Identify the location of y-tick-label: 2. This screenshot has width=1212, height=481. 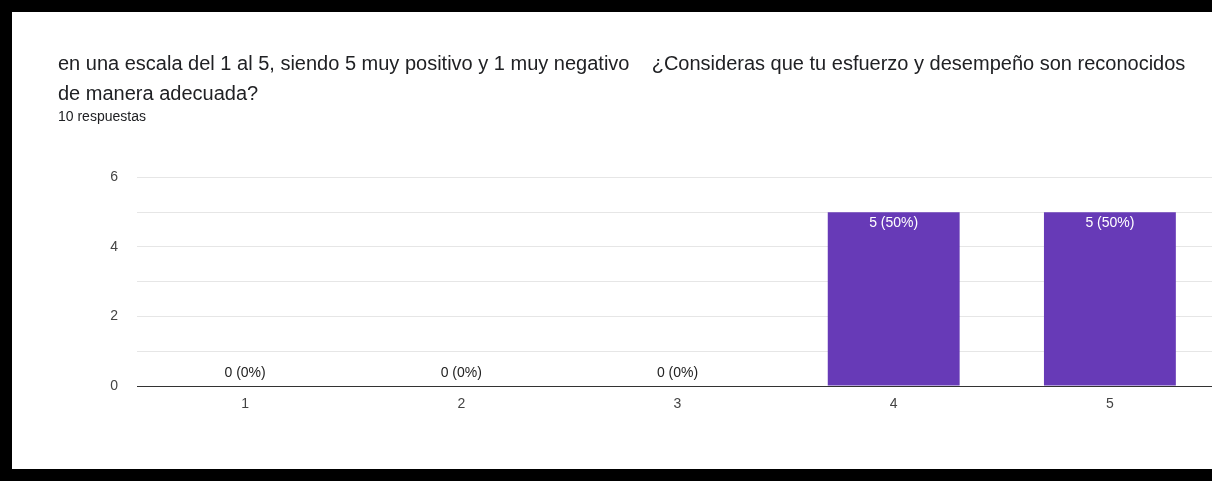
(114, 315).